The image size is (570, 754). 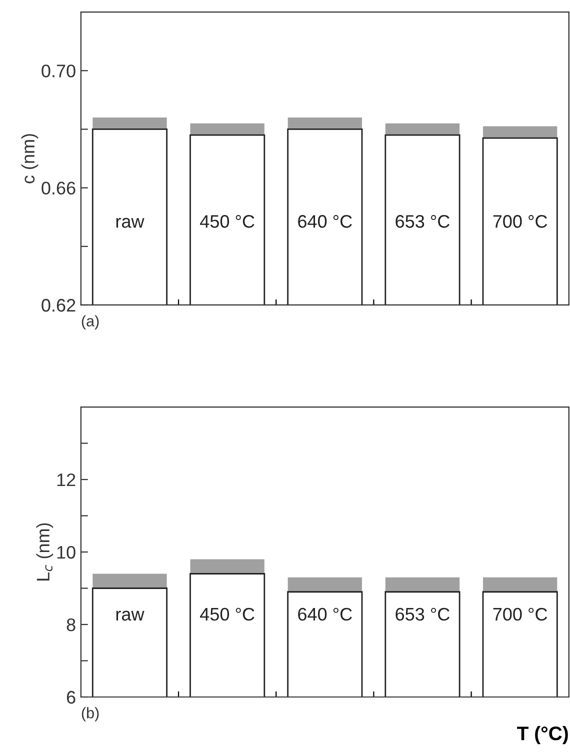 I want to click on y-tick-label: 12, so click(x=66, y=479).